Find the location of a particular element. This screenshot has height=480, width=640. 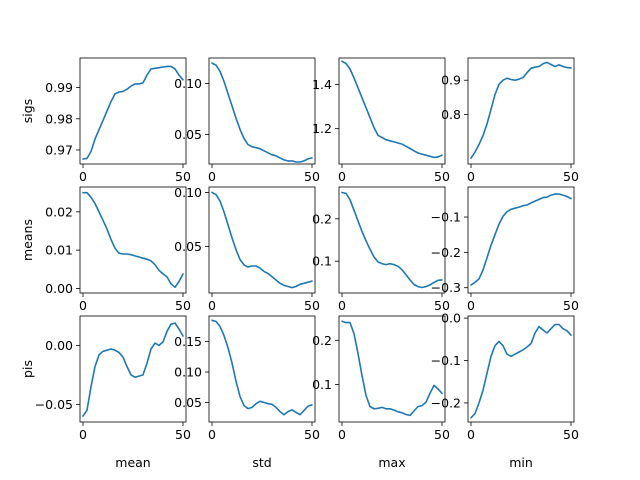

y-tick-label: 0.99 is located at coordinates (59, 87).